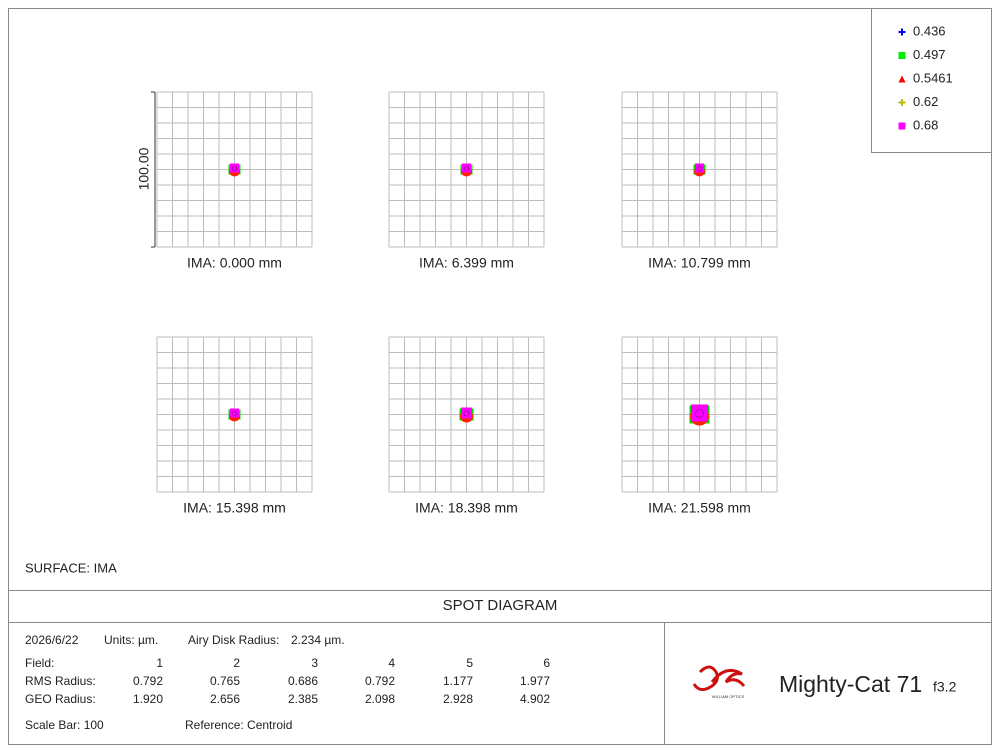 The height and width of the screenshot is (753, 1000). I want to click on table-value: 2.656, so click(225, 699).